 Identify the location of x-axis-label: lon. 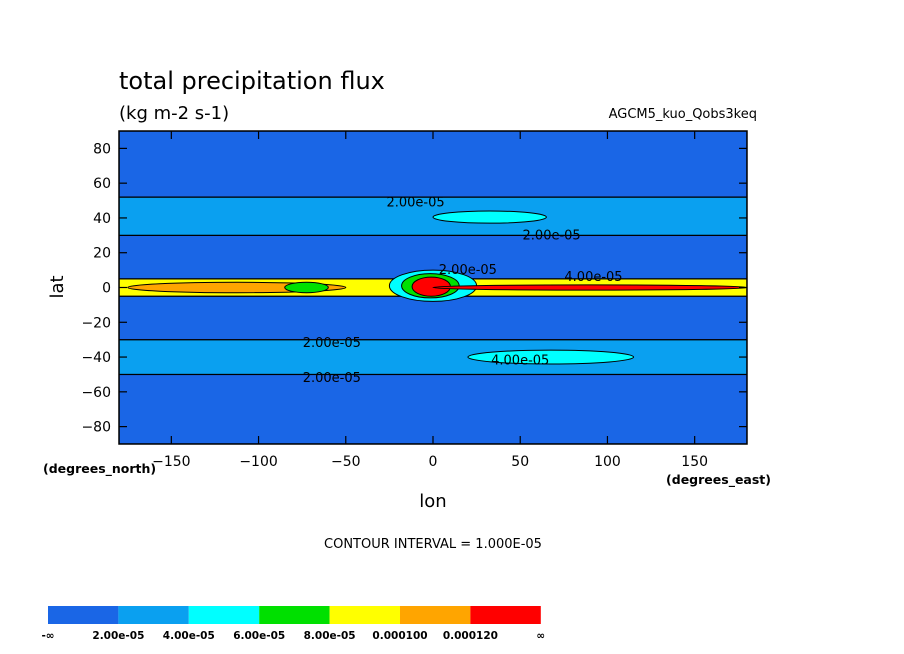
(432, 501).